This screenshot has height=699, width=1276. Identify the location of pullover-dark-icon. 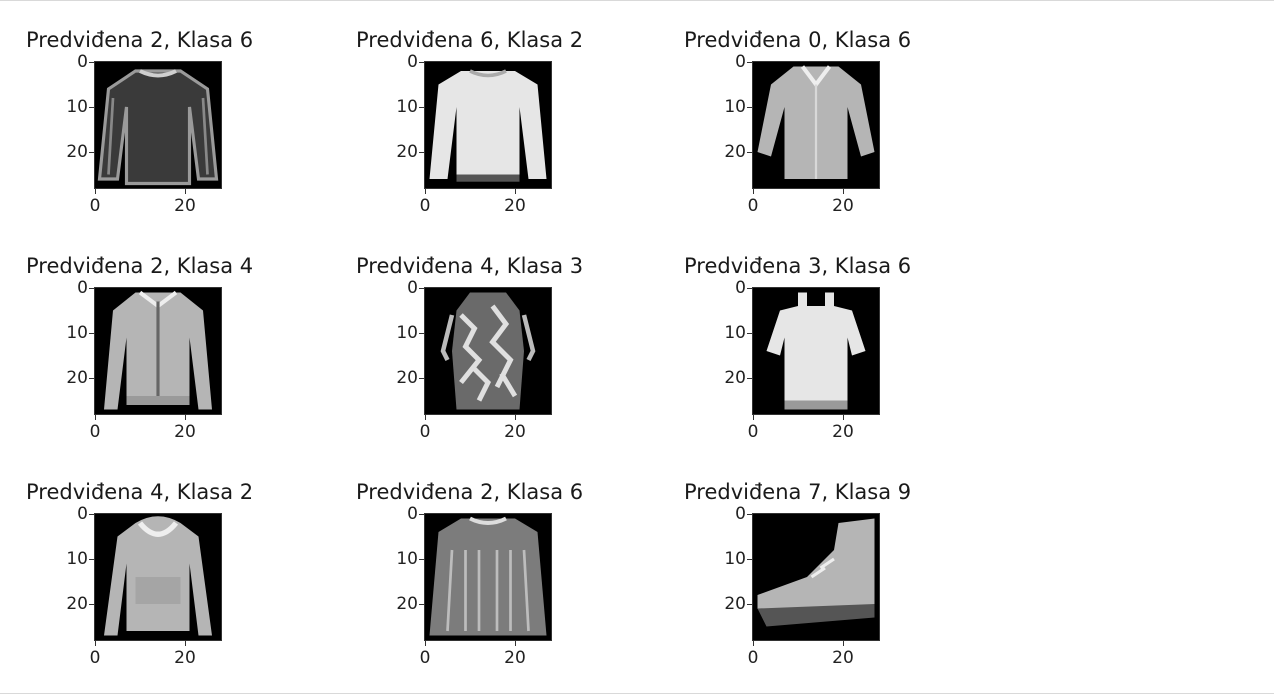
(158, 125).